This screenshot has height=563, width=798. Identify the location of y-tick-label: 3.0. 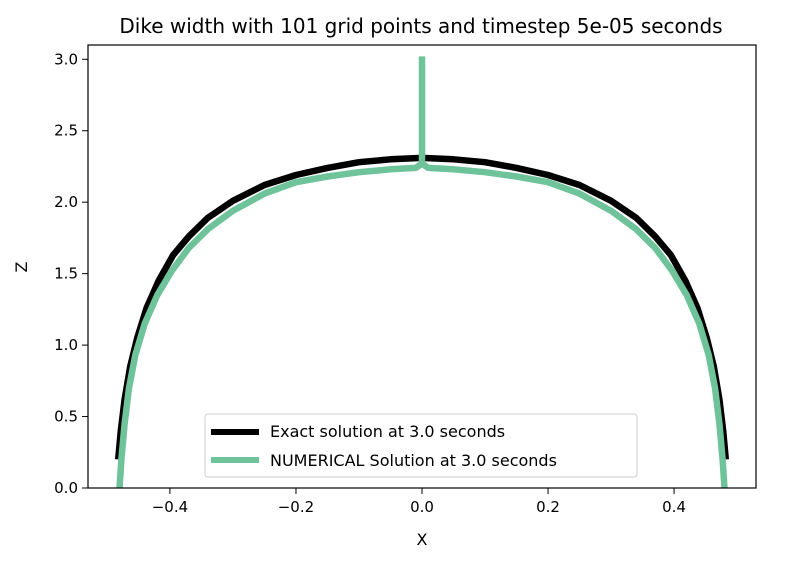
(66, 59).